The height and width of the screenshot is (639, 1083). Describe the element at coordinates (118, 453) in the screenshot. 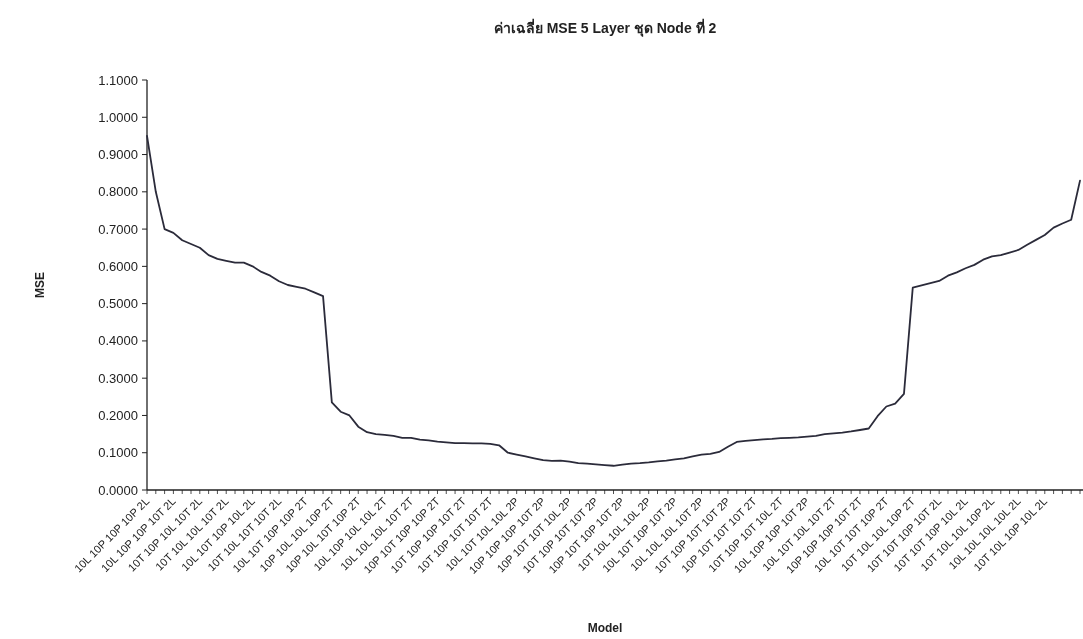

I see `ytick: 0.1000` at that location.